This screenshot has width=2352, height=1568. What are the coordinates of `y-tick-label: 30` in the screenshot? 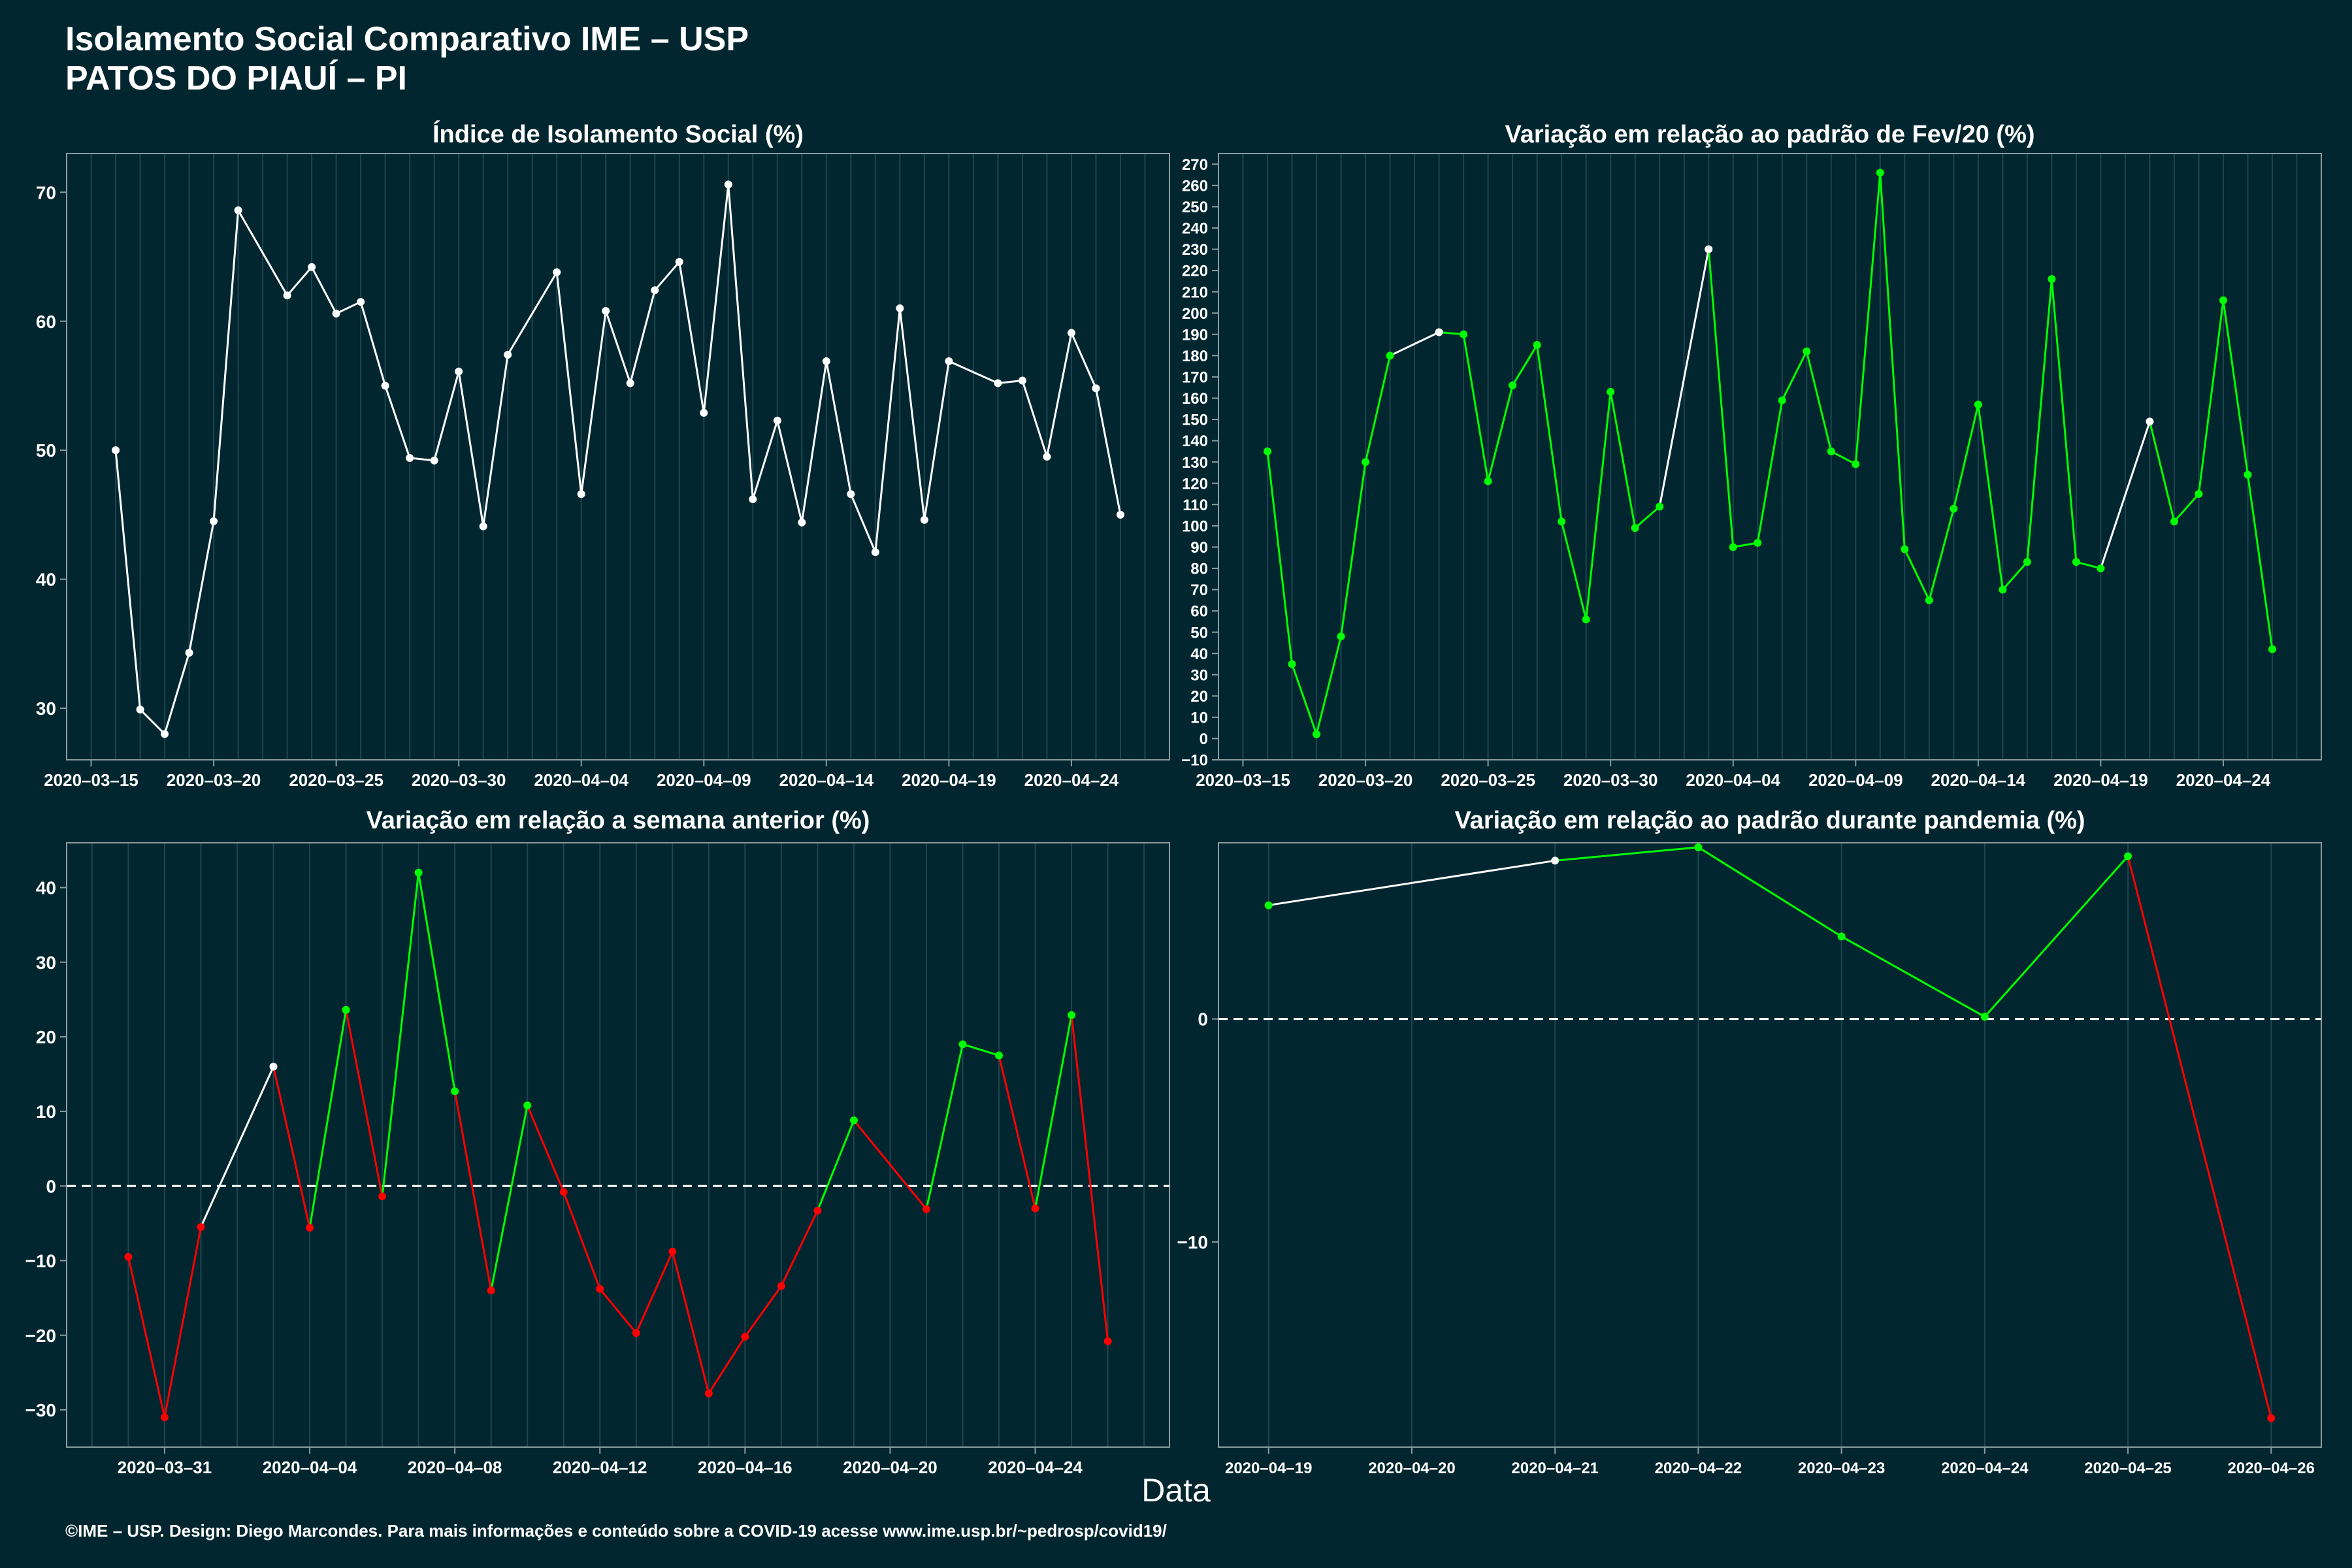 It's located at (1199, 675).